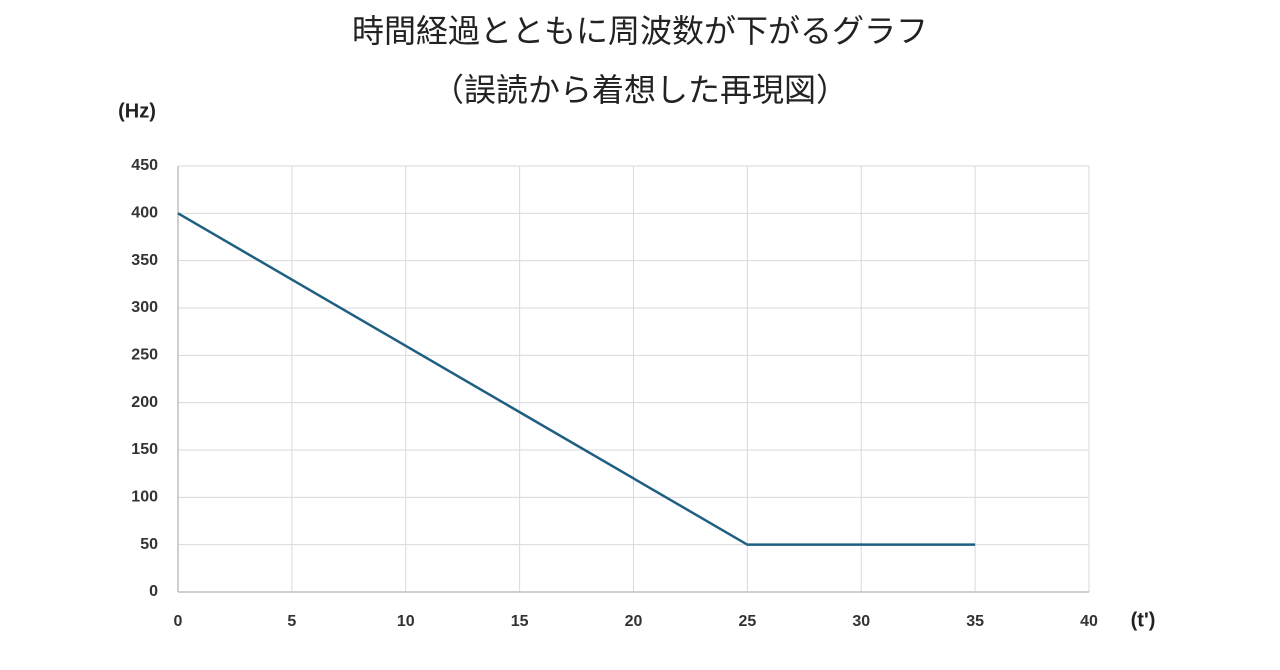 The width and height of the screenshot is (1280, 670). Describe the element at coordinates (178, 621) in the screenshot. I see `x-tick-label: 0` at that location.